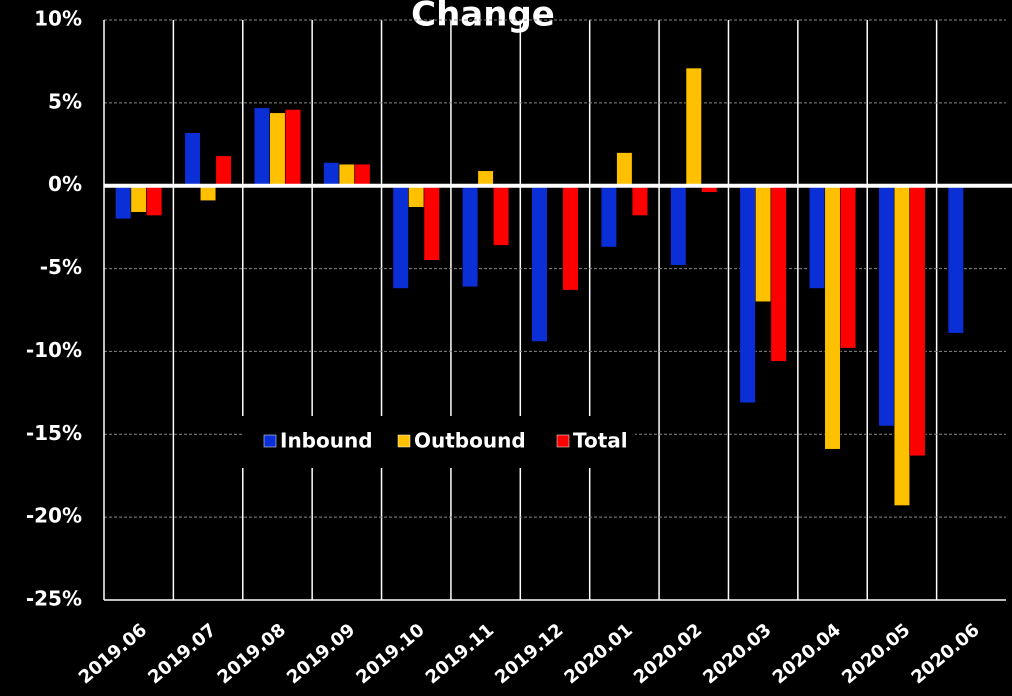 This screenshot has width=1012, height=696. What do you see at coordinates (470, 441) in the screenshot?
I see `legend-label: Outbound` at bounding box center [470, 441].